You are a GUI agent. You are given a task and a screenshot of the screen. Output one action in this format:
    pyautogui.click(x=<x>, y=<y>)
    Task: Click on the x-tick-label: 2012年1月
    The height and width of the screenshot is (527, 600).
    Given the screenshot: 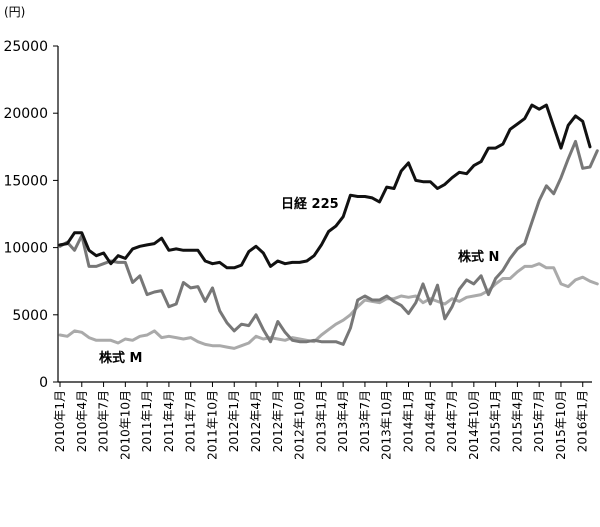 What is the action you would take?
    pyautogui.click(x=234, y=421)
    